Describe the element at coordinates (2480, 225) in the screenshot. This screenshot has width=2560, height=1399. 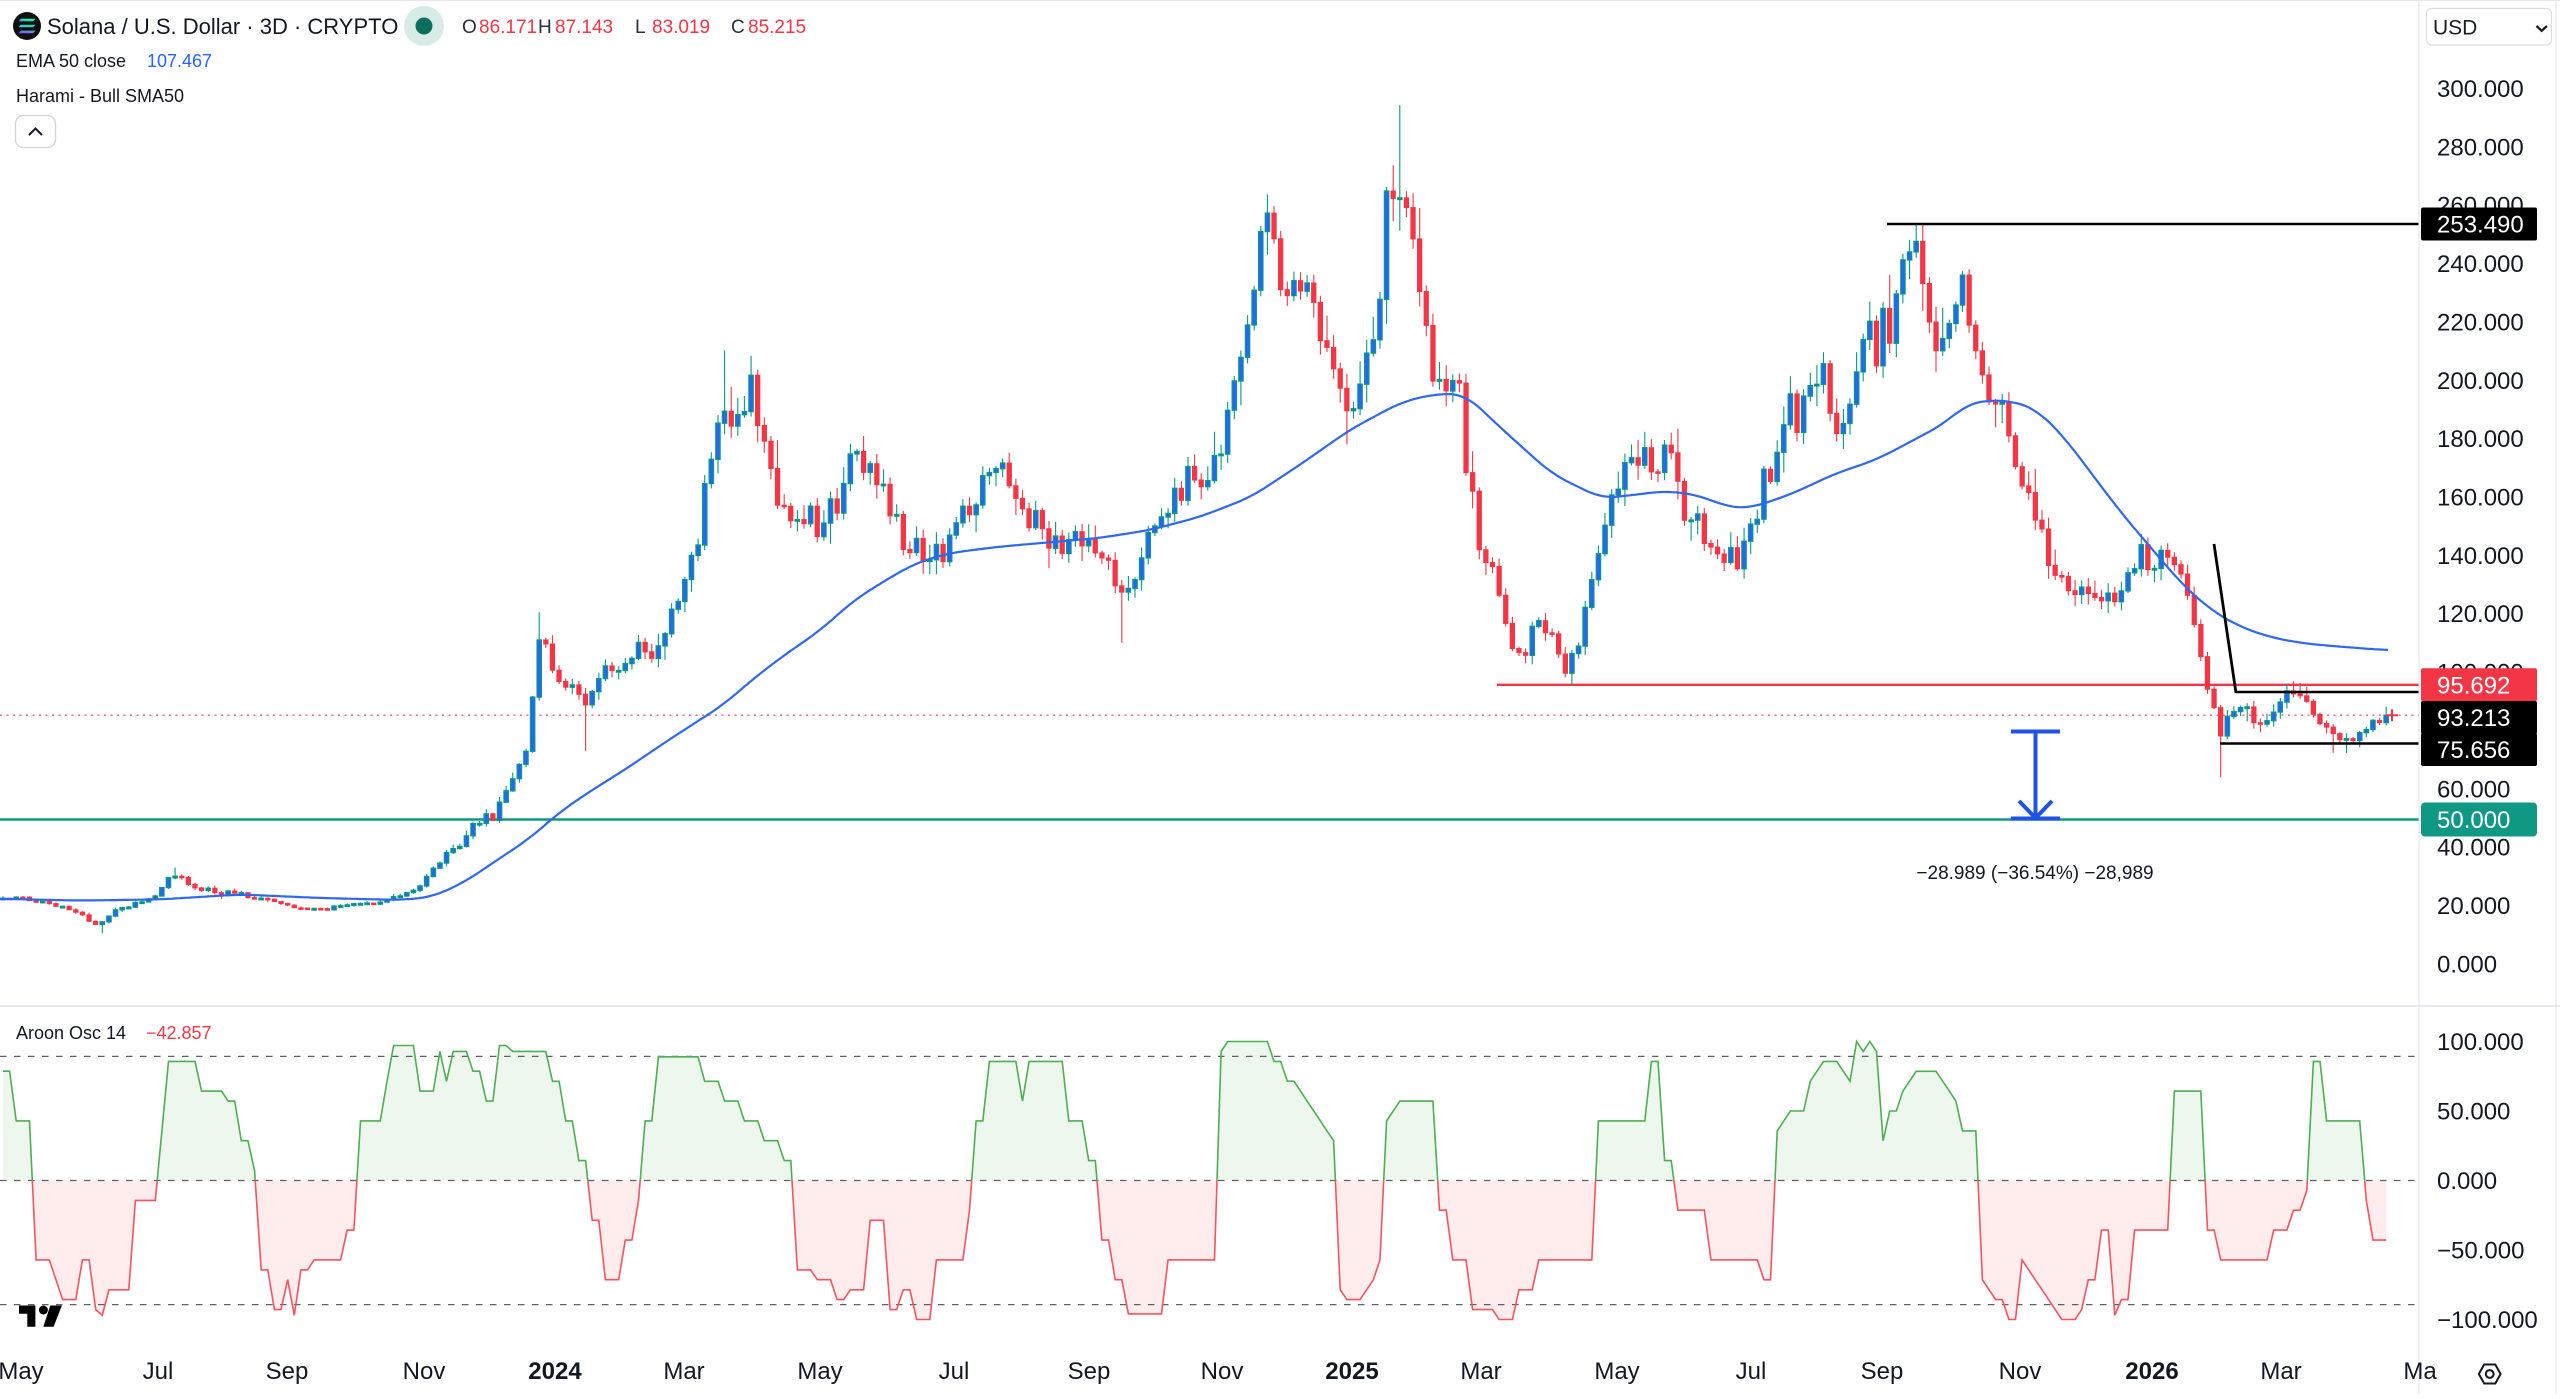
I see `svg-text: 253.490` at that location.